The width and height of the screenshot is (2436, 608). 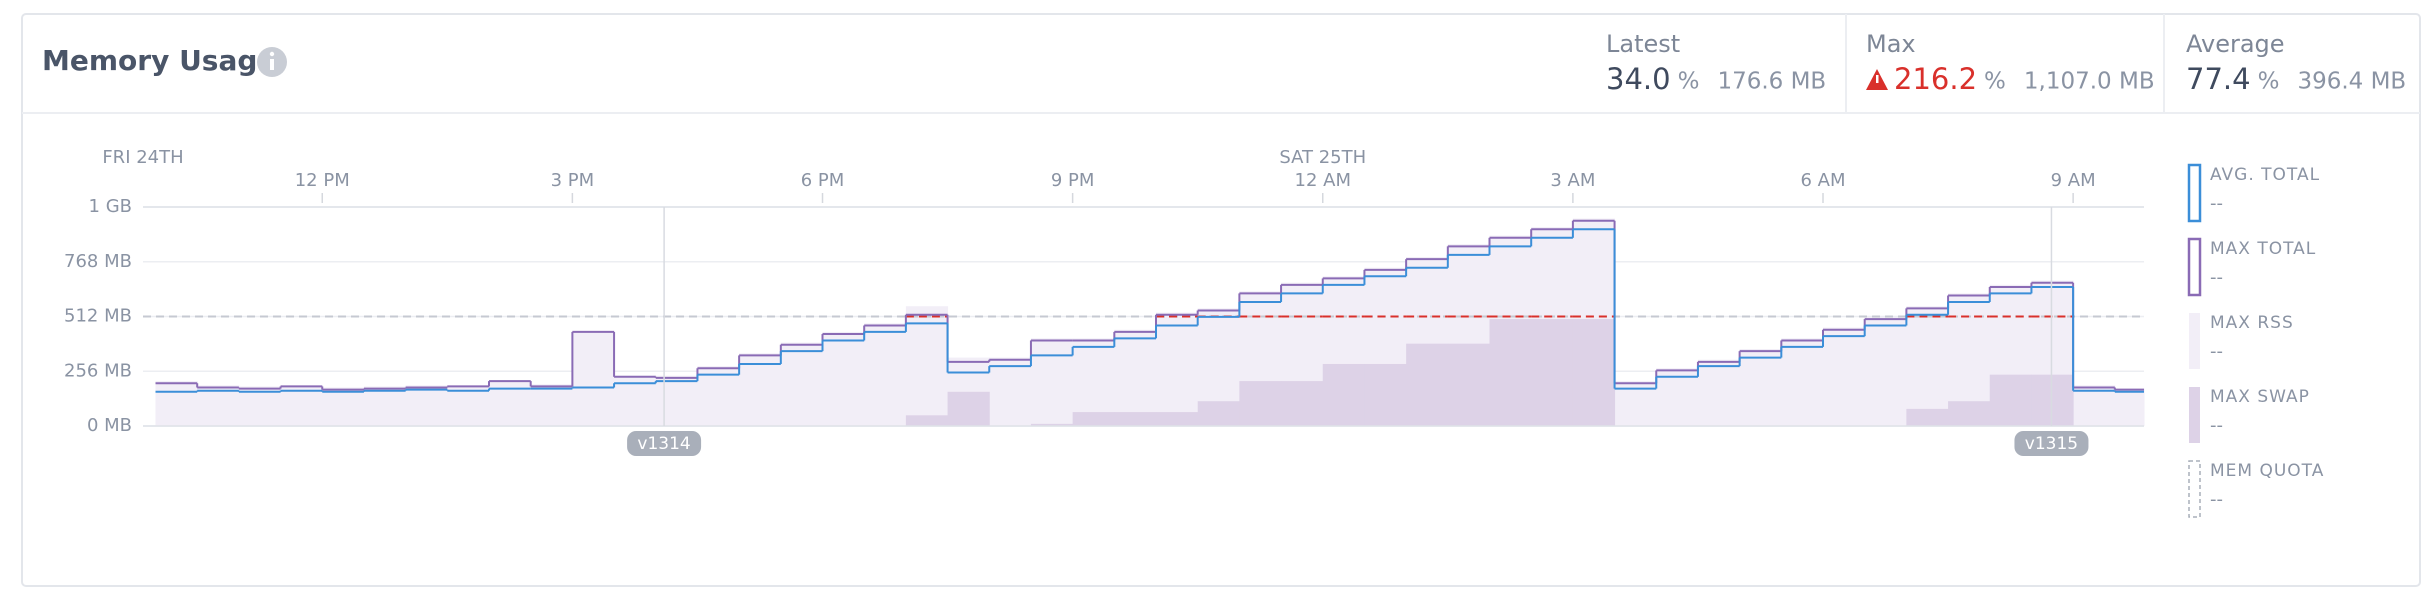 I want to click on warning-mark, so click(x=1877, y=79).